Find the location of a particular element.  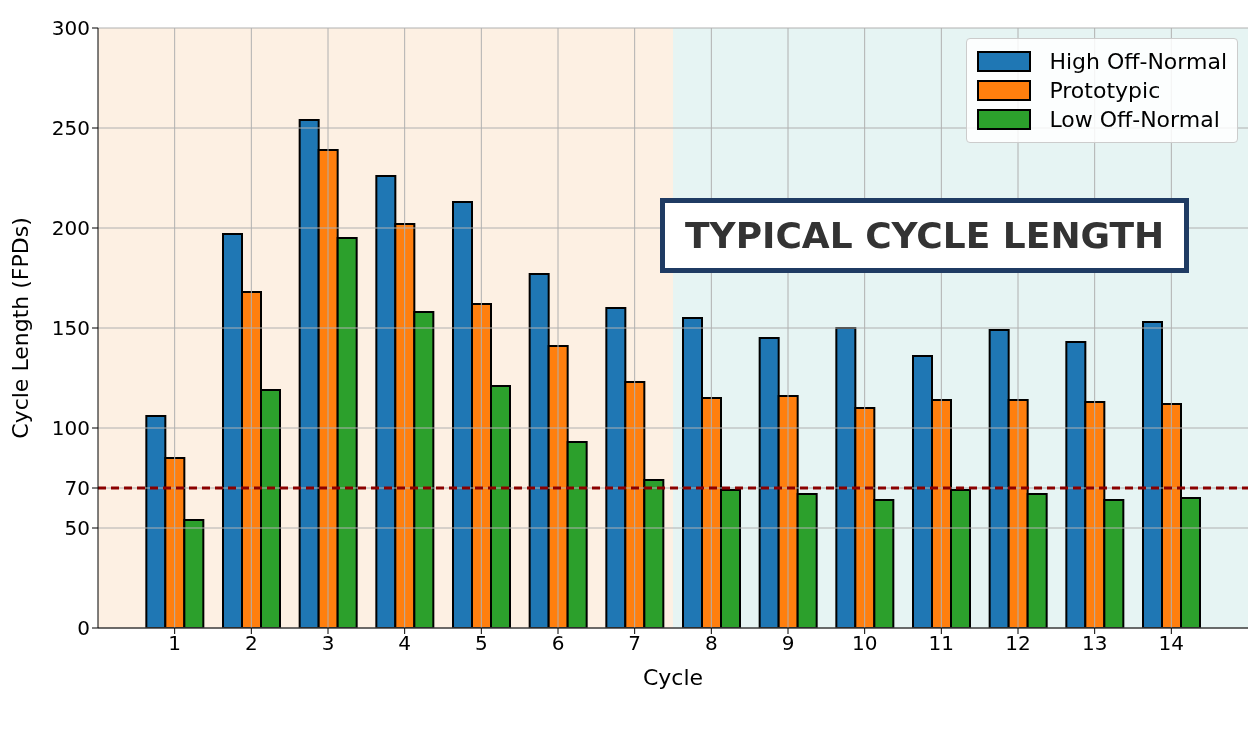

legend-label: Prototypic is located at coordinates (1105, 90).